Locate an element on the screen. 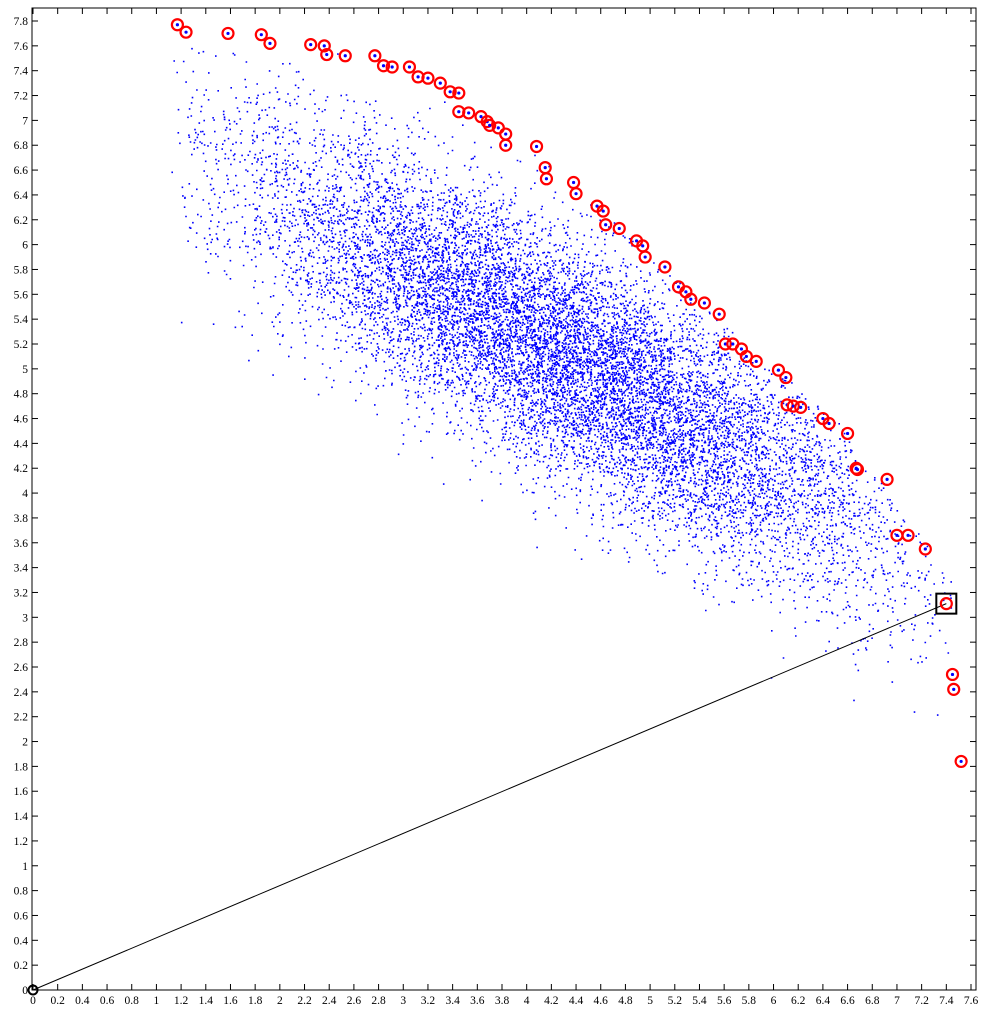  x-tick-label: 2.8 is located at coordinates (378, 1001).